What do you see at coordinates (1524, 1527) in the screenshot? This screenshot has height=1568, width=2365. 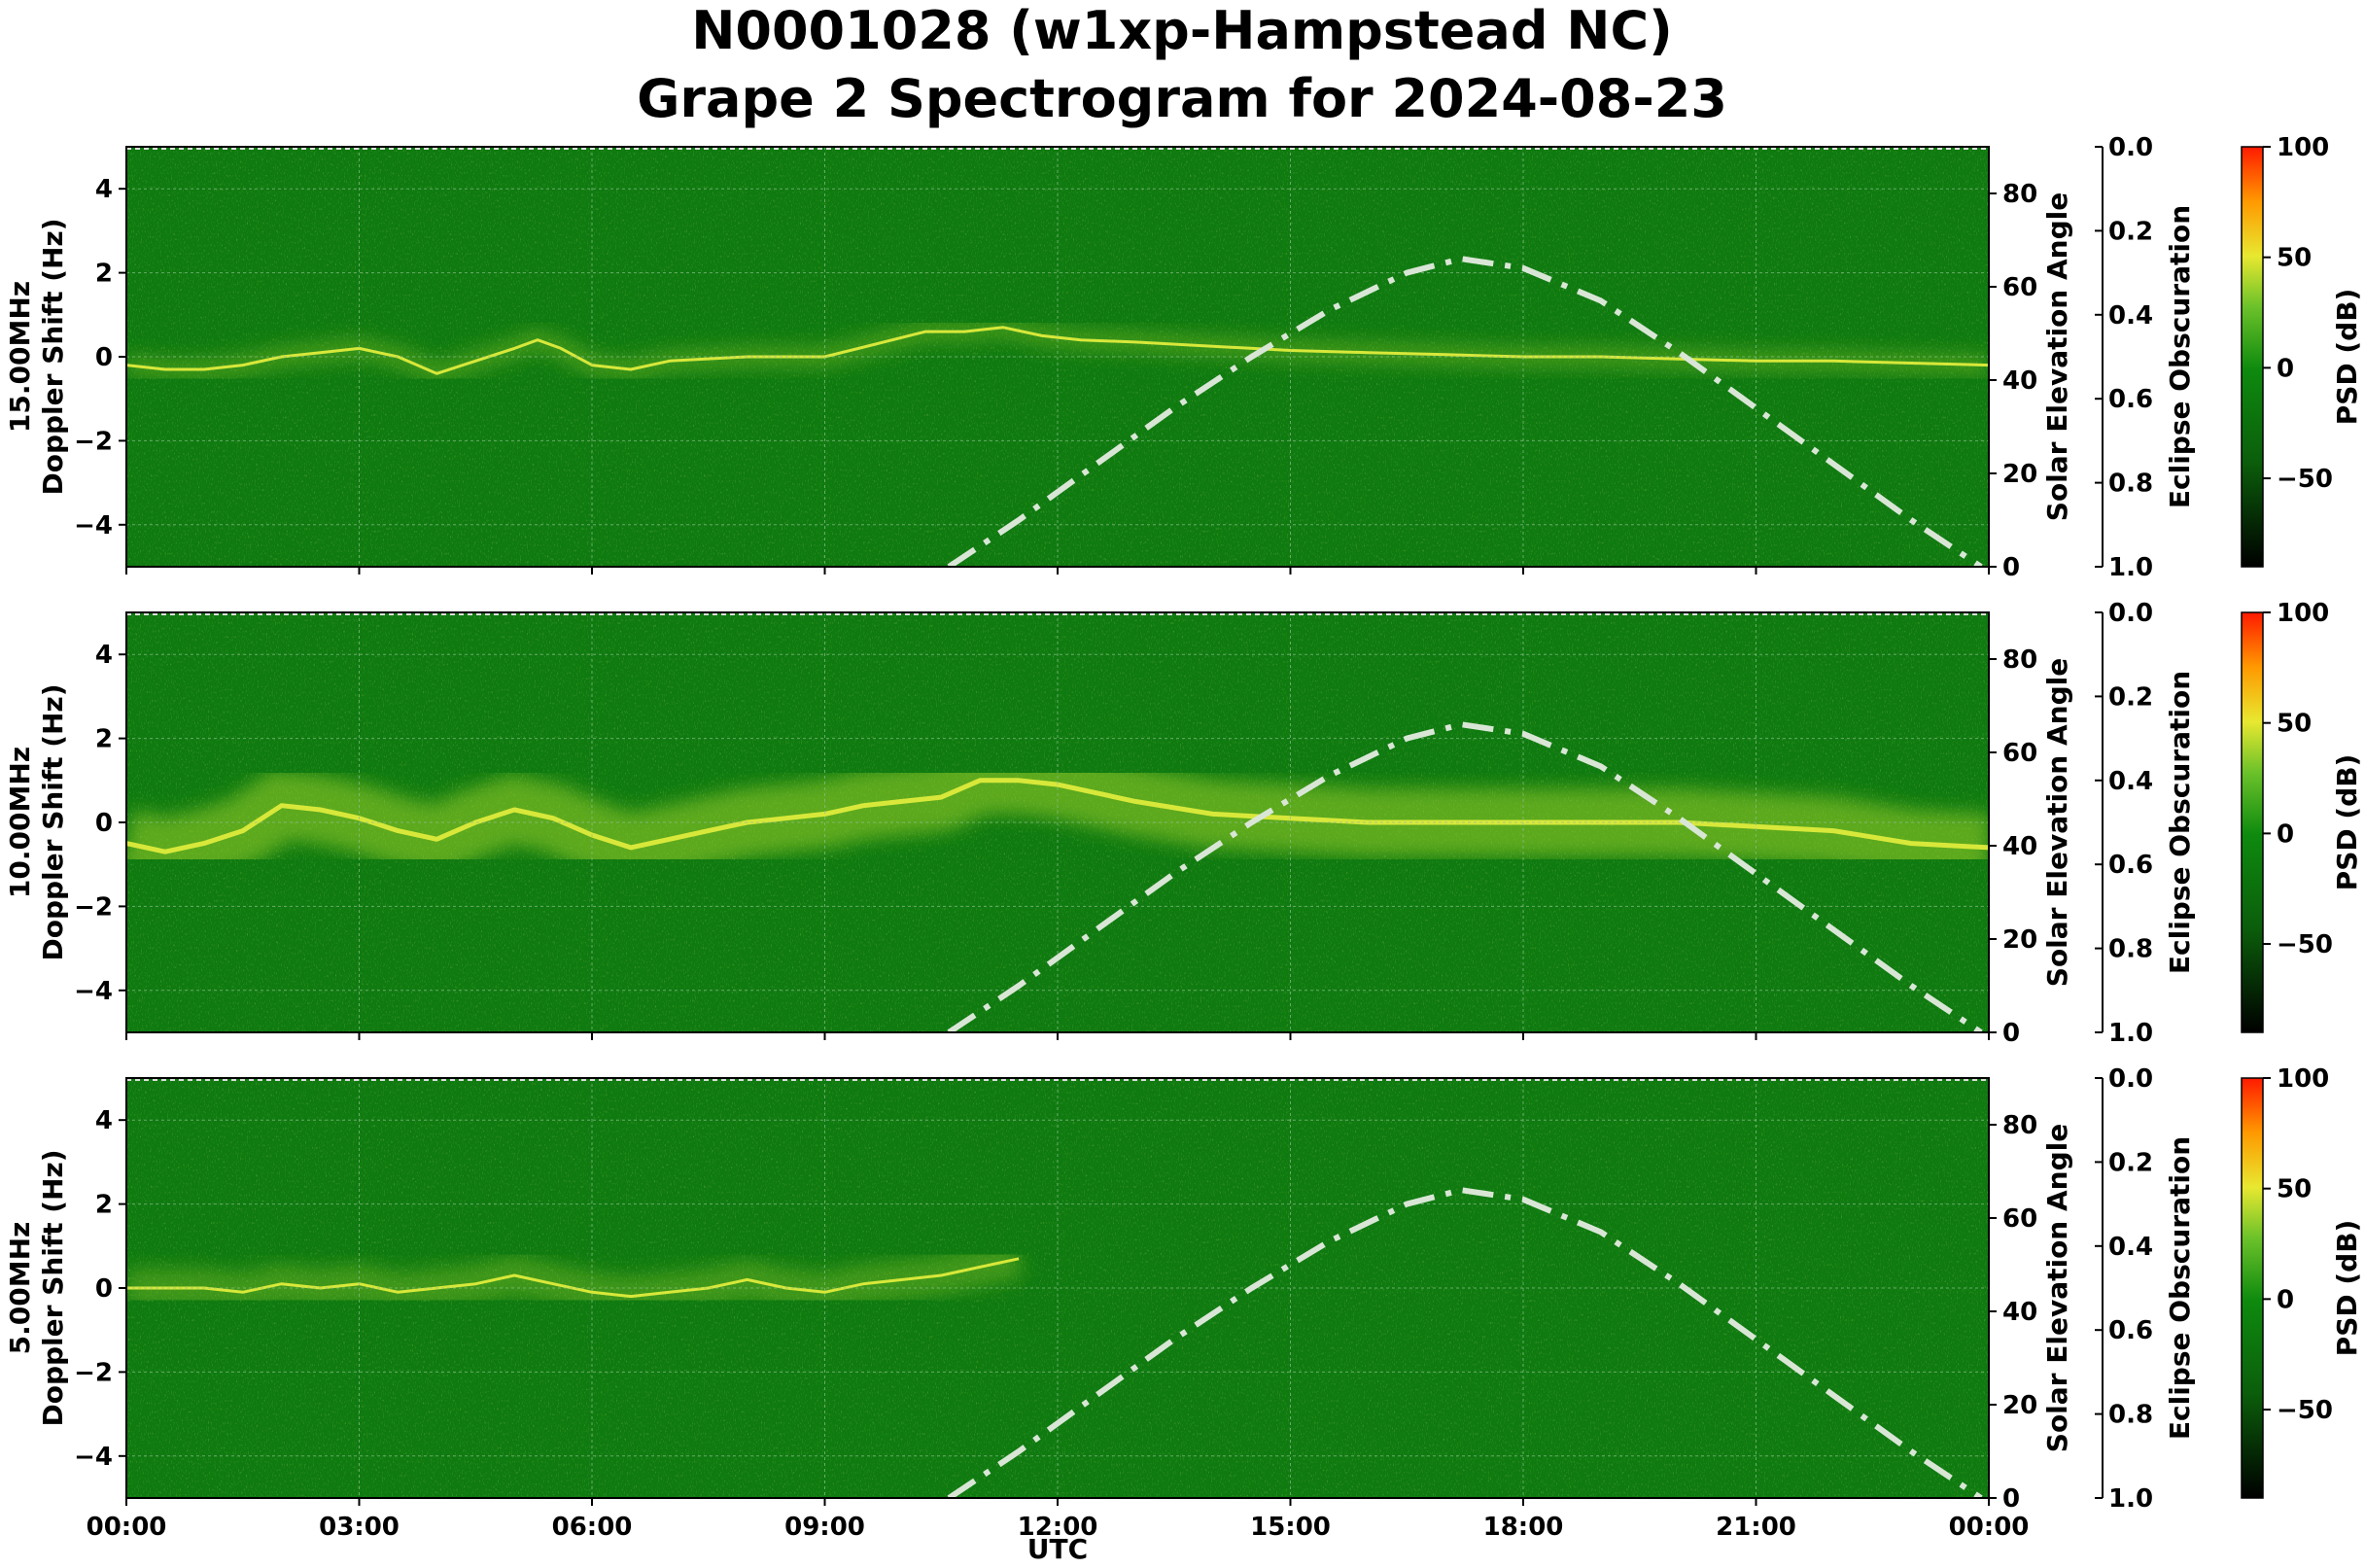 I see `x-tick-label: 18:00` at bounding box center [1524, 1527].